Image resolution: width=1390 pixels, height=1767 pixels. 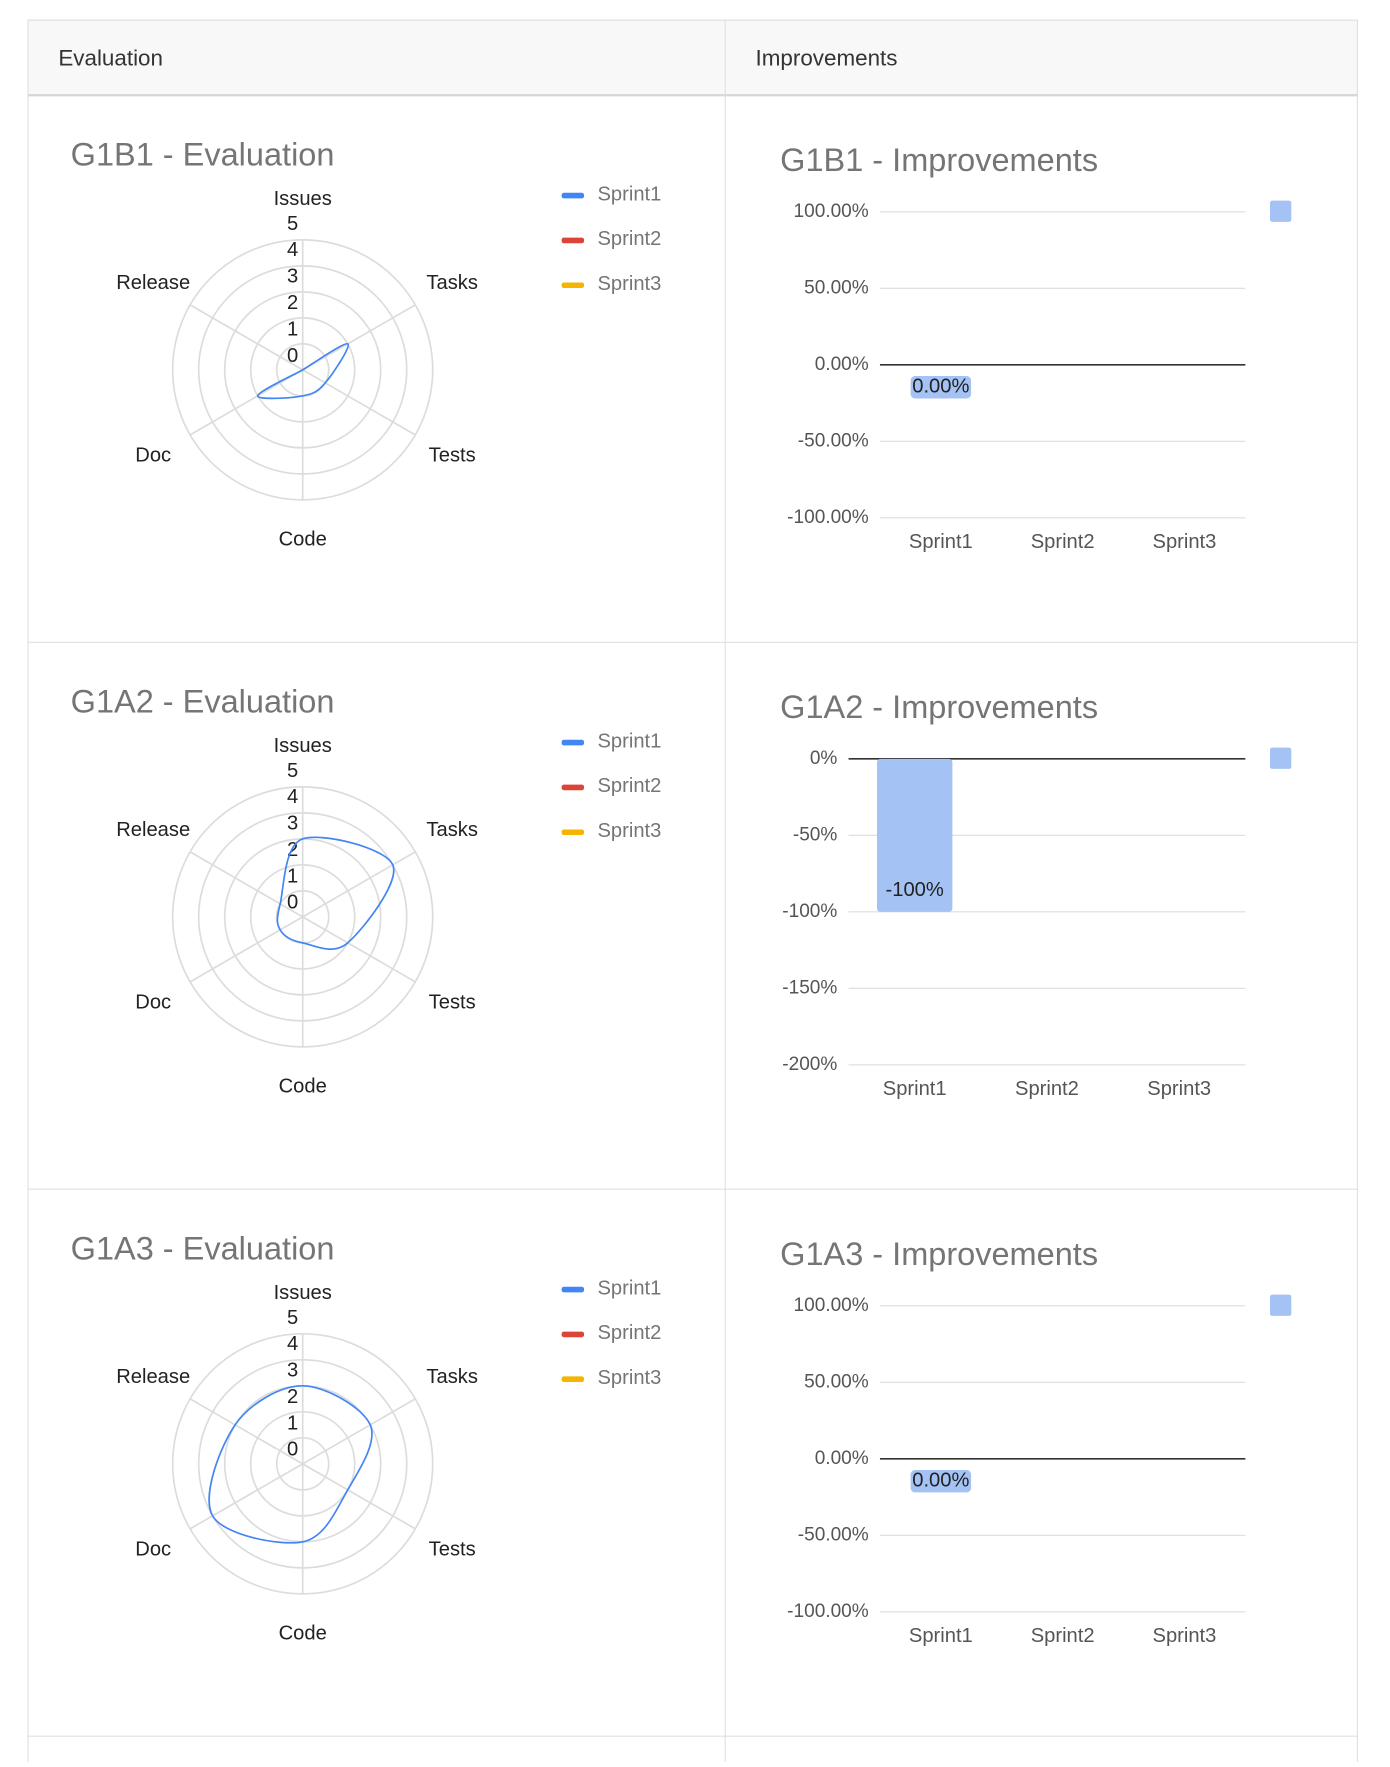 I want to click on chart-title: G1A2 - Evaluation, so click(x=203, y=701).